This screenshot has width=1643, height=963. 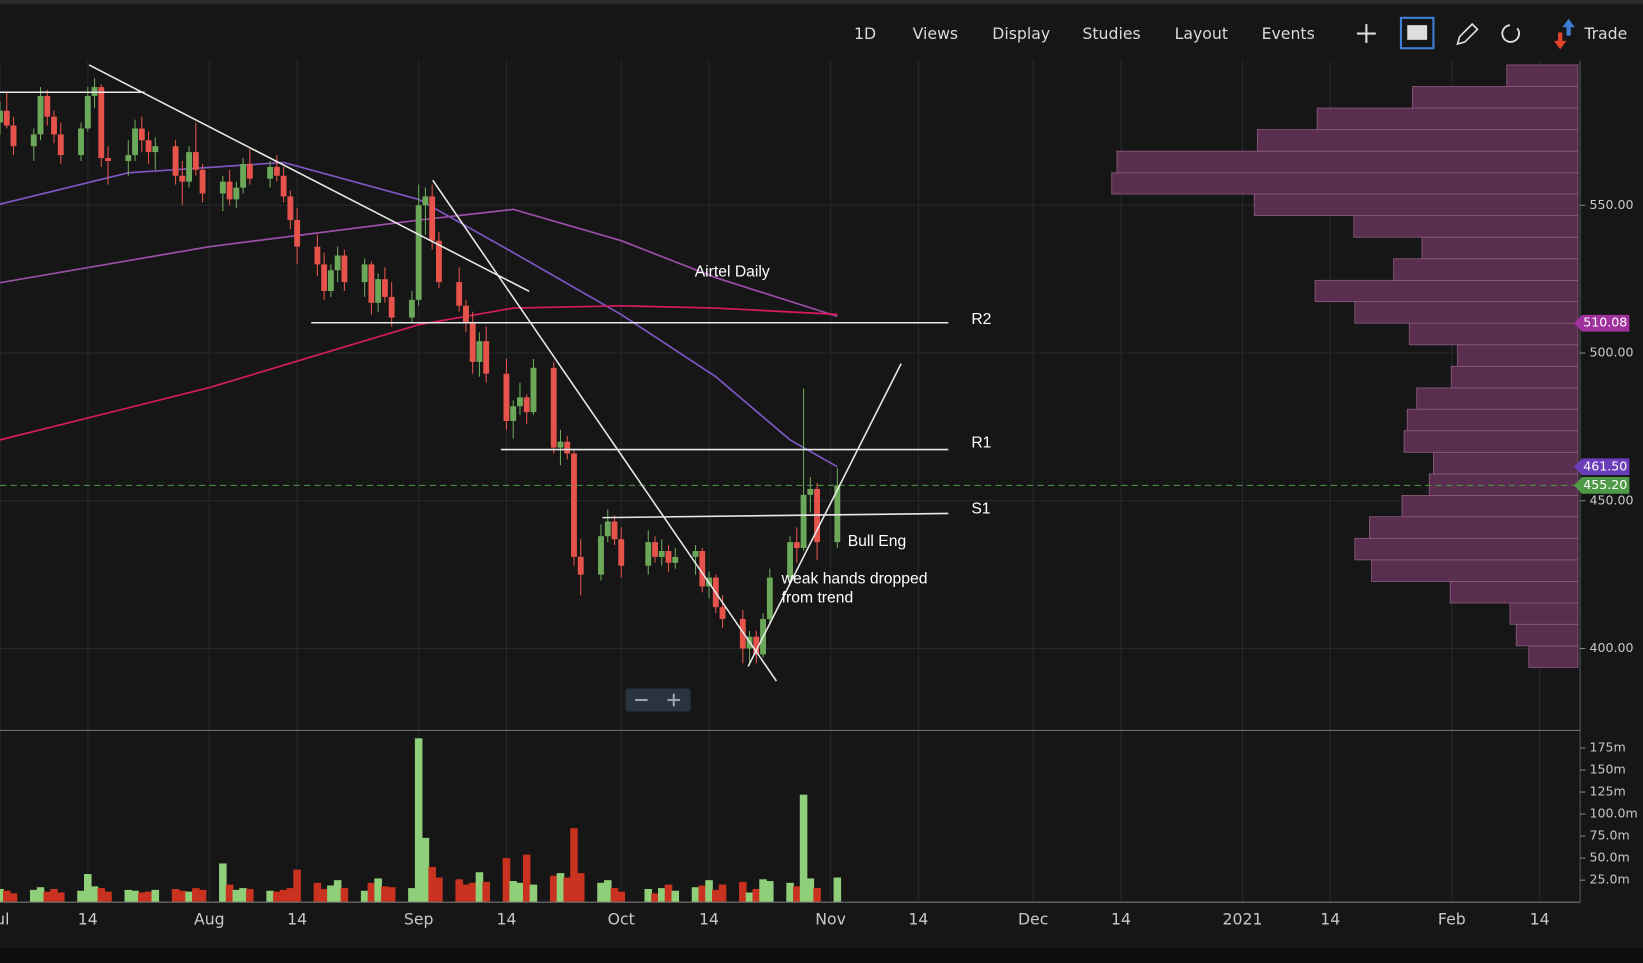 What do you see at coordinates (1510, 33) in the screenshot?
I see `reset-tool` at bounding box center [1510, 33].